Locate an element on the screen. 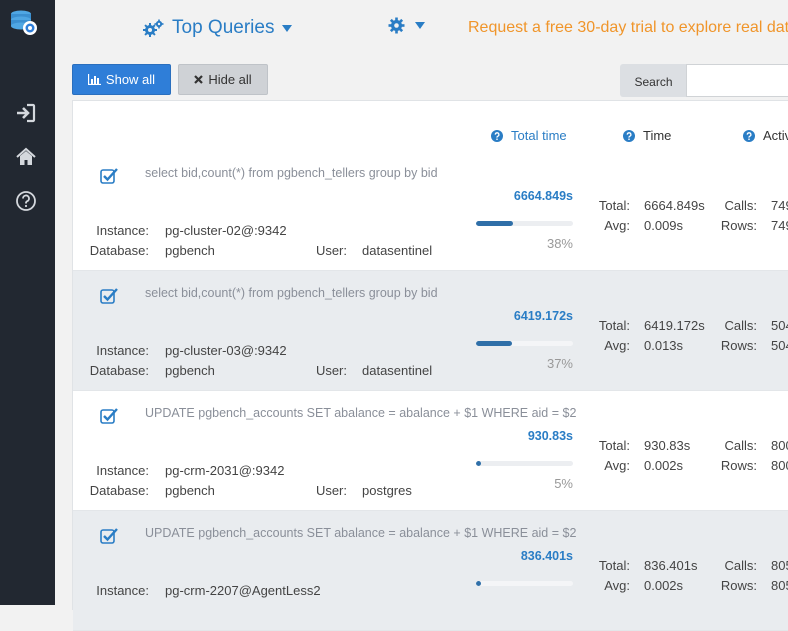 The height and width of the screenshot is (631, 788). top-queries-menu: Top Queries is located at coordinates (218, 28).